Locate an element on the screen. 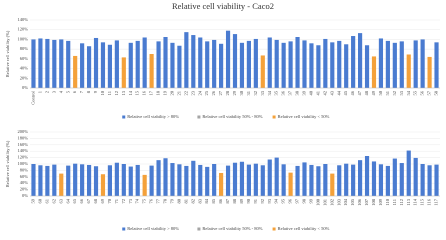  x-tick-label: 106 is located at coordinates (359, 202).